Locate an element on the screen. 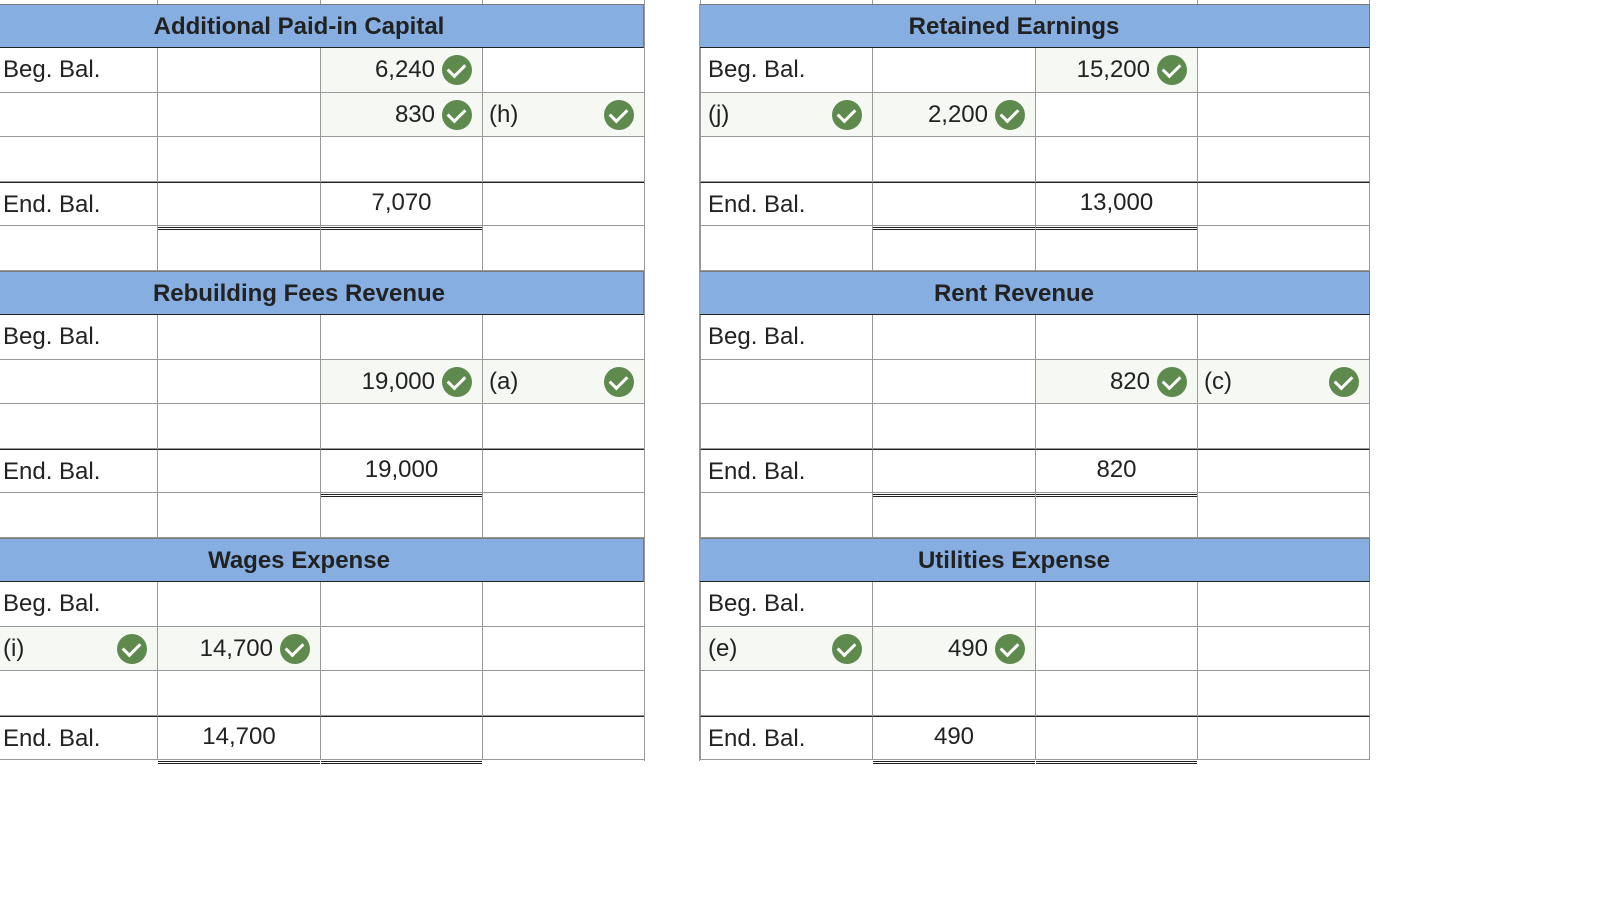  row-label: Beg. Bal. is located at coordinates (52, 603).